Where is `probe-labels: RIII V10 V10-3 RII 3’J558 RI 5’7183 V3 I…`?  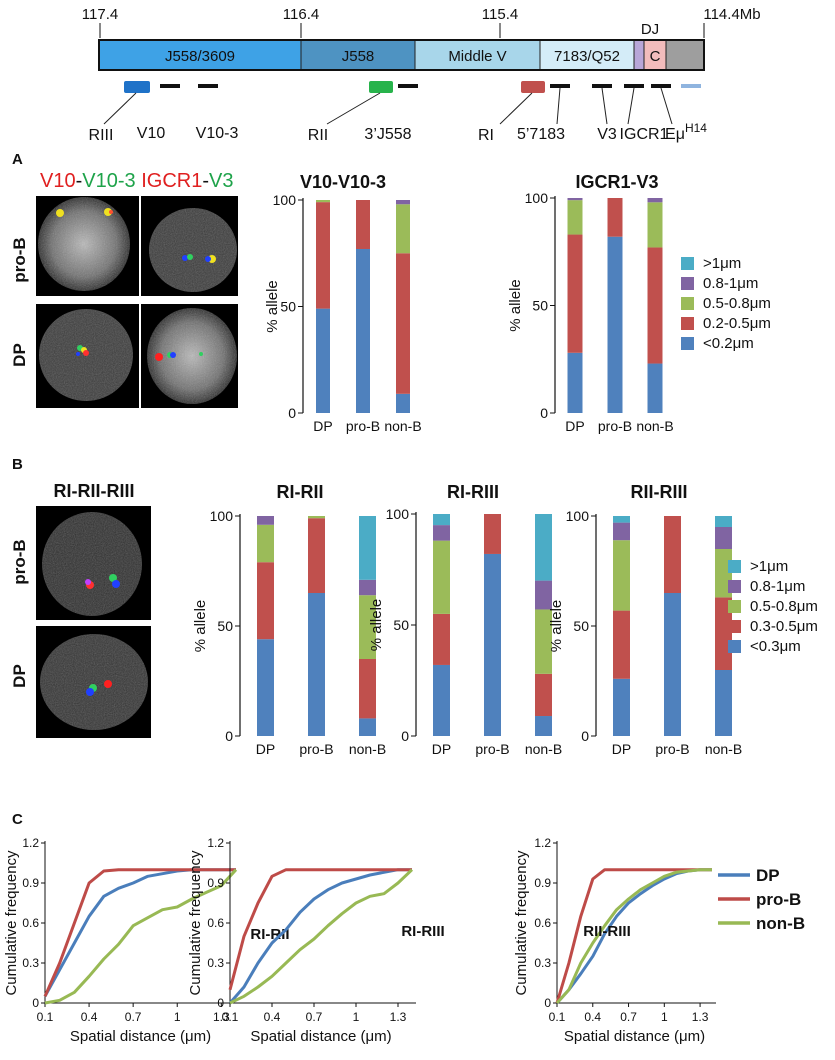 probe-labels: RIII V10 V10-3 RII 3’J558 RI 5’7183 V3 I… is located at coordinates (398, 132).